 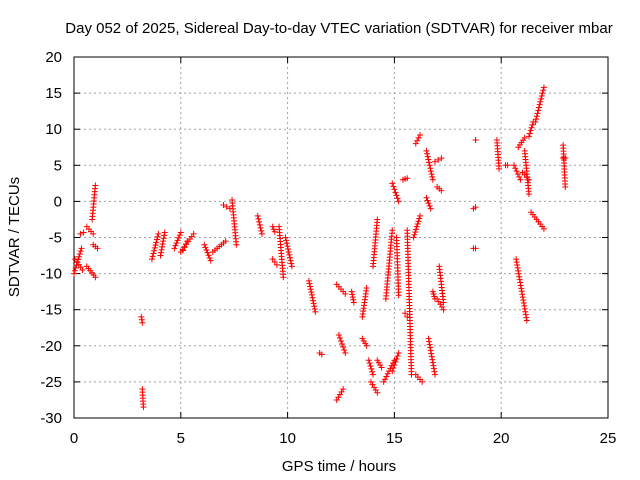 I want to click on x-tick-label: 20, so click(x=501, y=438).